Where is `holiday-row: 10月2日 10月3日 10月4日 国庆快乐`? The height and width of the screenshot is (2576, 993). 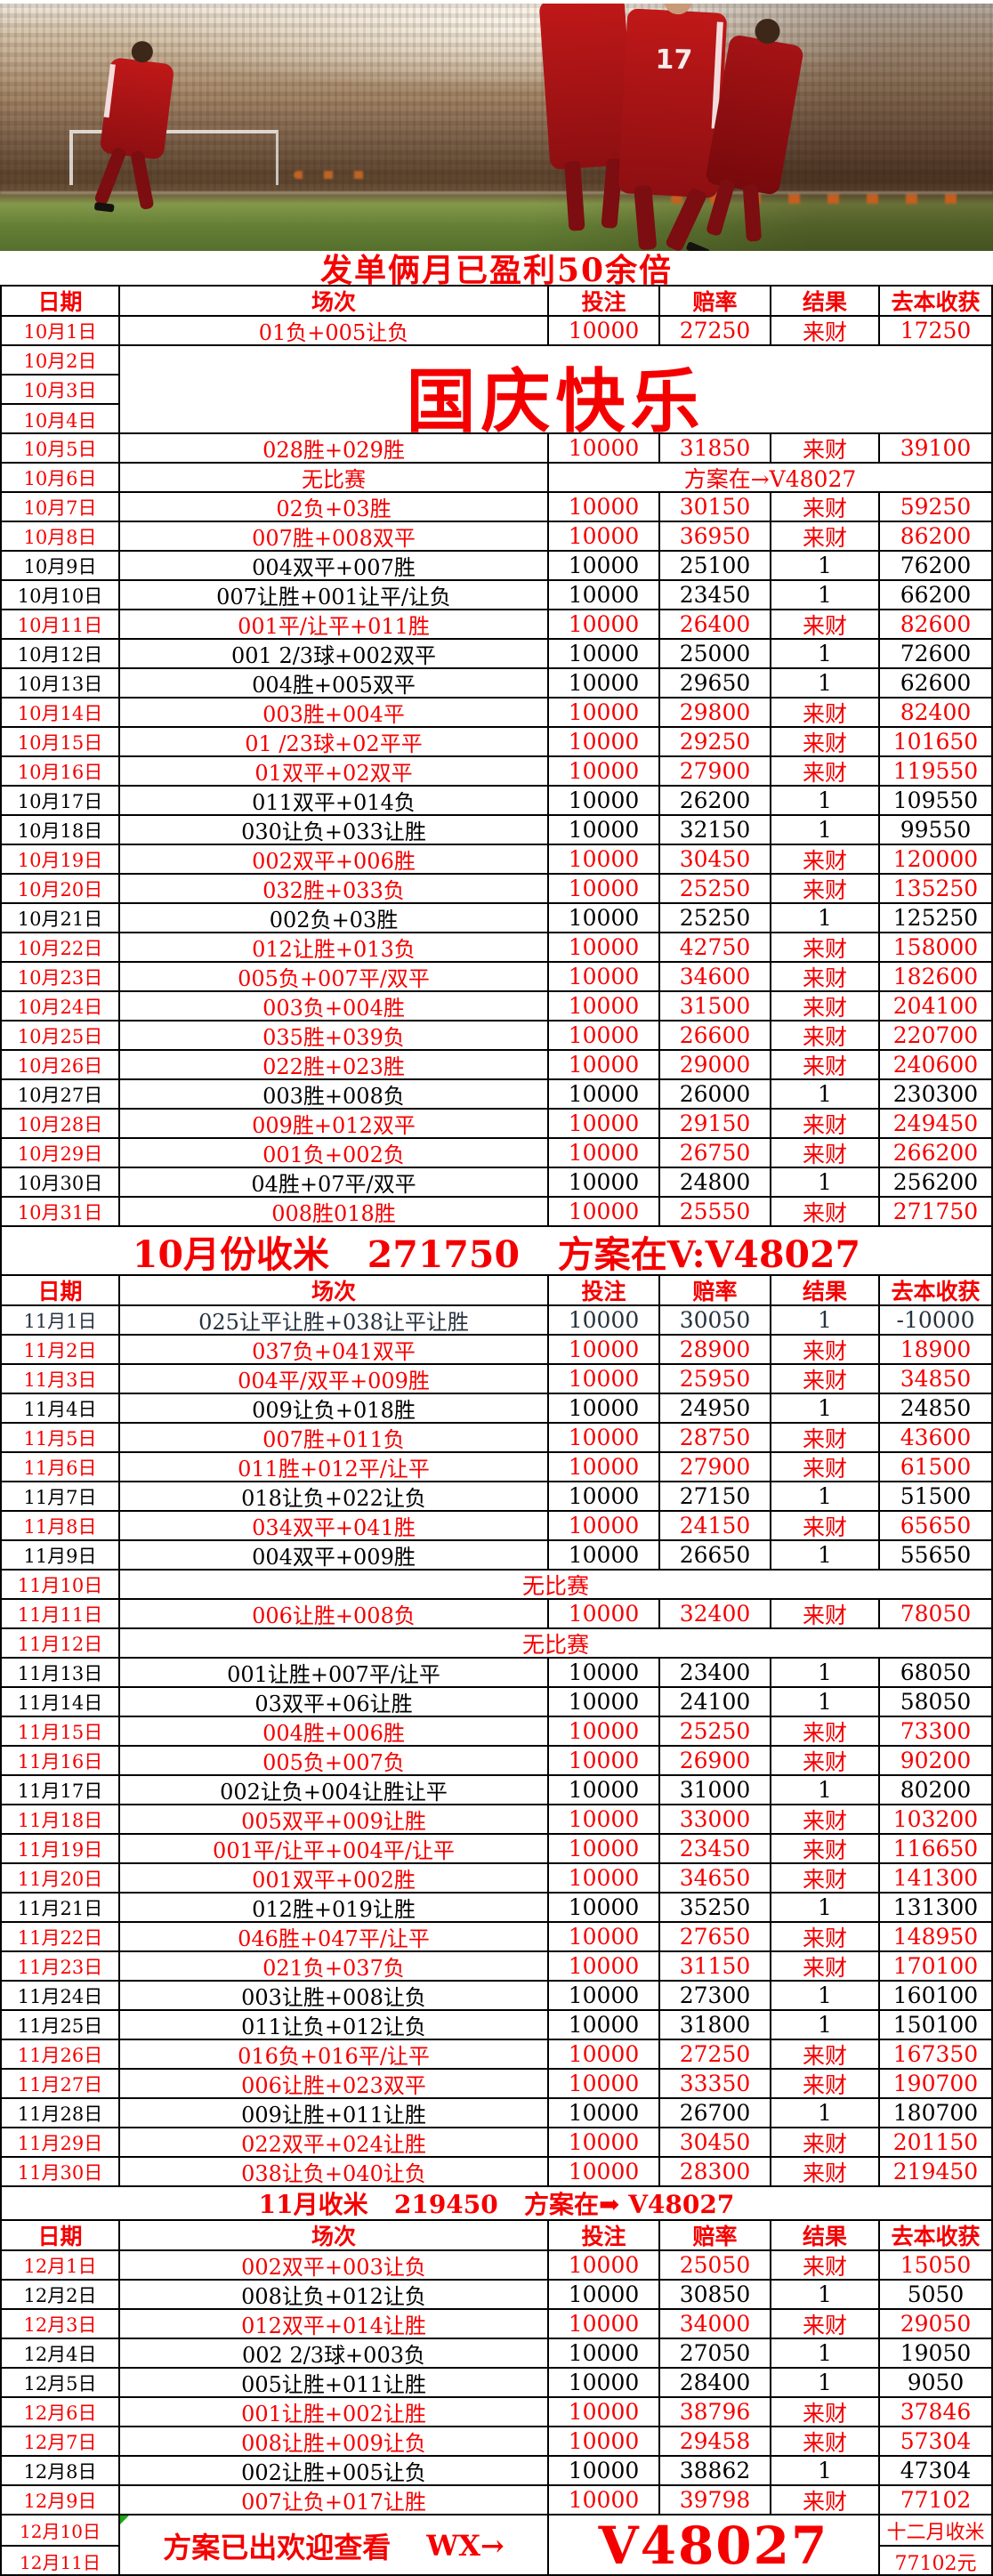 holiday-row: 10月2日 10月3日 10月4日 国庆快乐 is located at coordinates (496, 396).